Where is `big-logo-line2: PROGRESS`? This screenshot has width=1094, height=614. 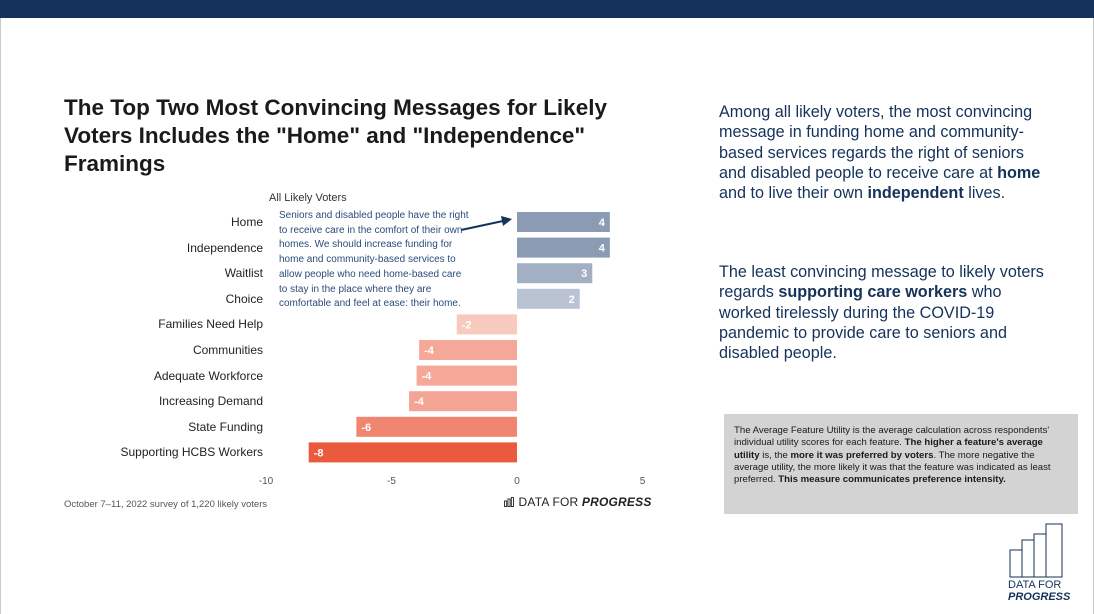
big-logo-line2: PROGRESS is located at coordinates (1039, 597).